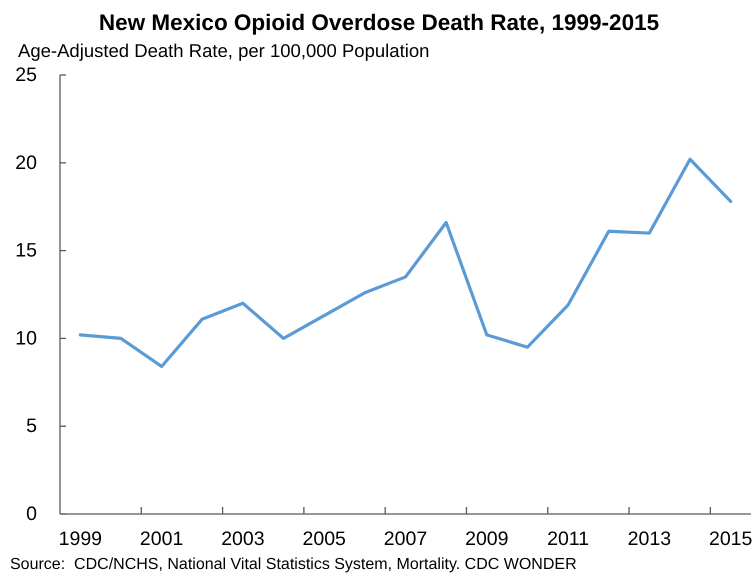 The height and width of the screenshot is (575, 753). I want to click on x-tick-label: 2015, so click(730, 539).